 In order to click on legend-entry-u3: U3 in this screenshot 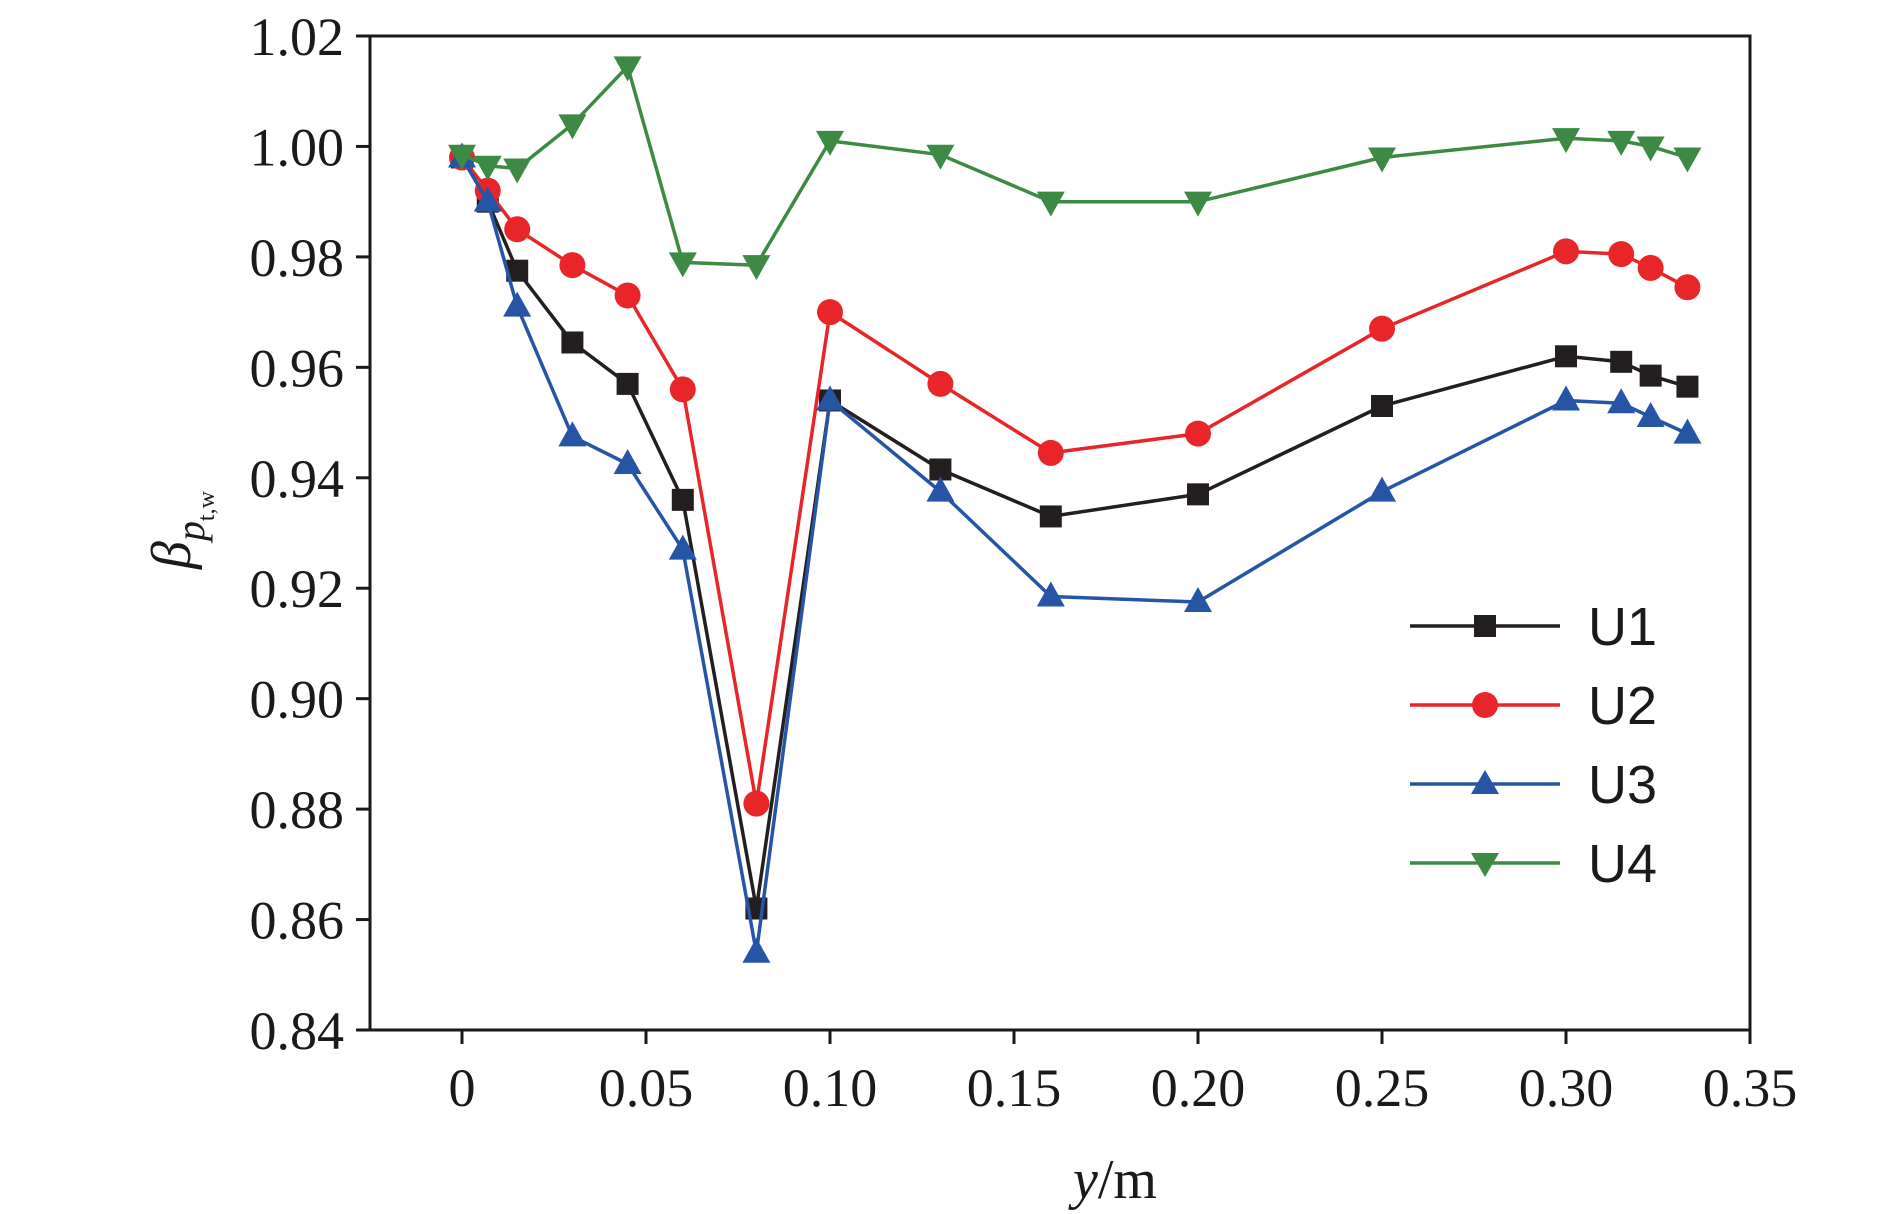, I will do `click(1533, 785)`.